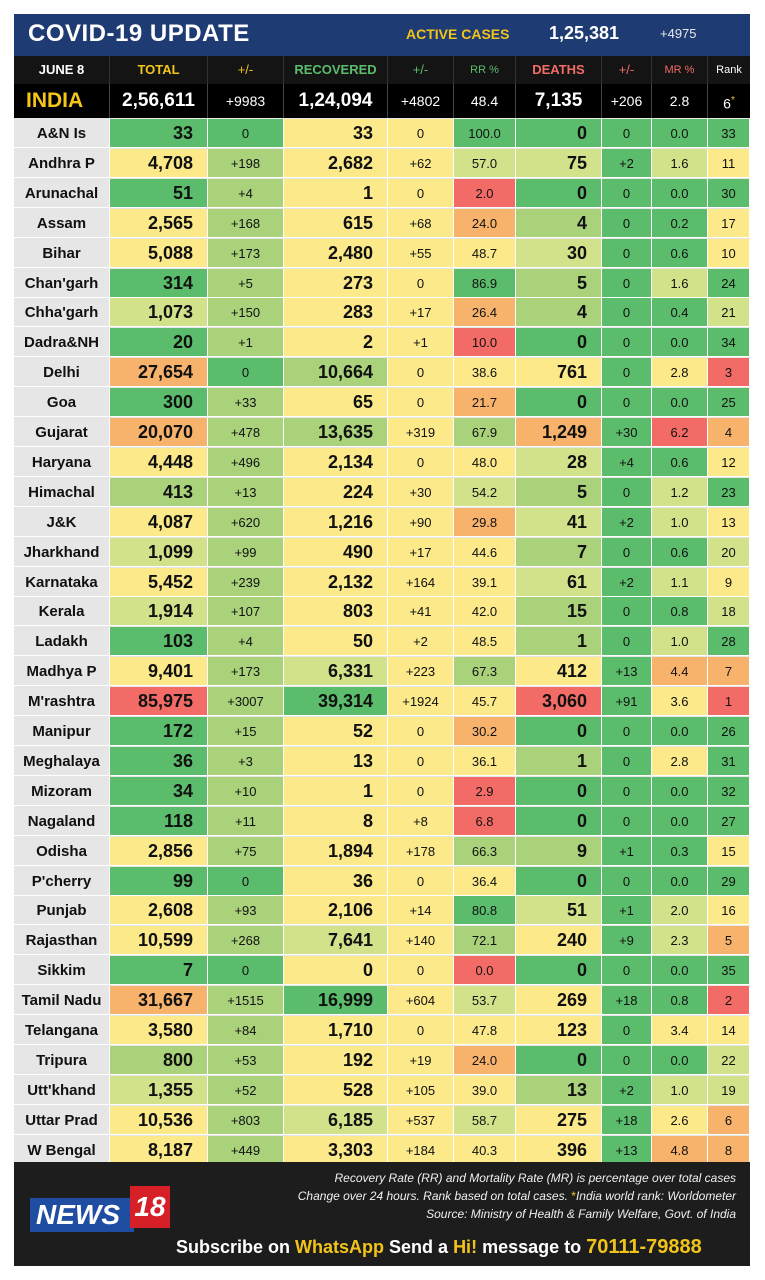 The image size is (765, 1280). I want to click on state-total-change: +93, so click(246, 911).